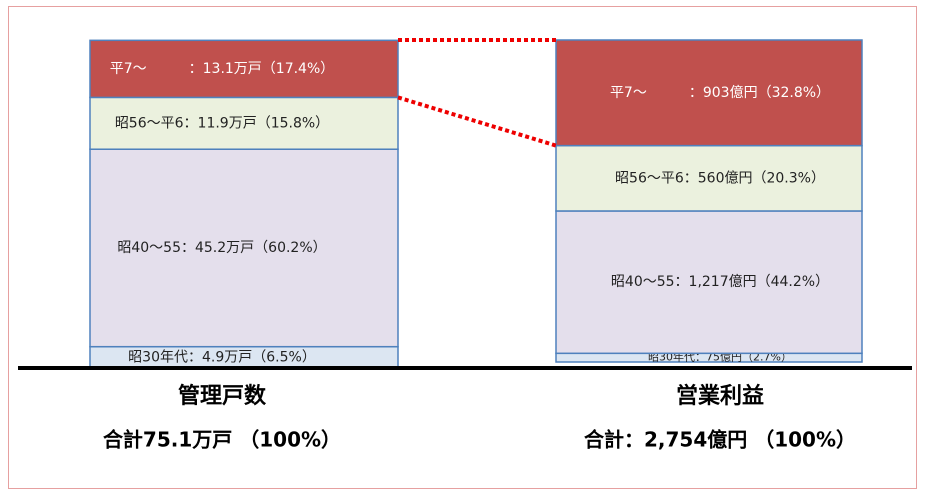  I want to click on segment-label: 平7～ ：903億円（32.8%）, so click(720, 93).